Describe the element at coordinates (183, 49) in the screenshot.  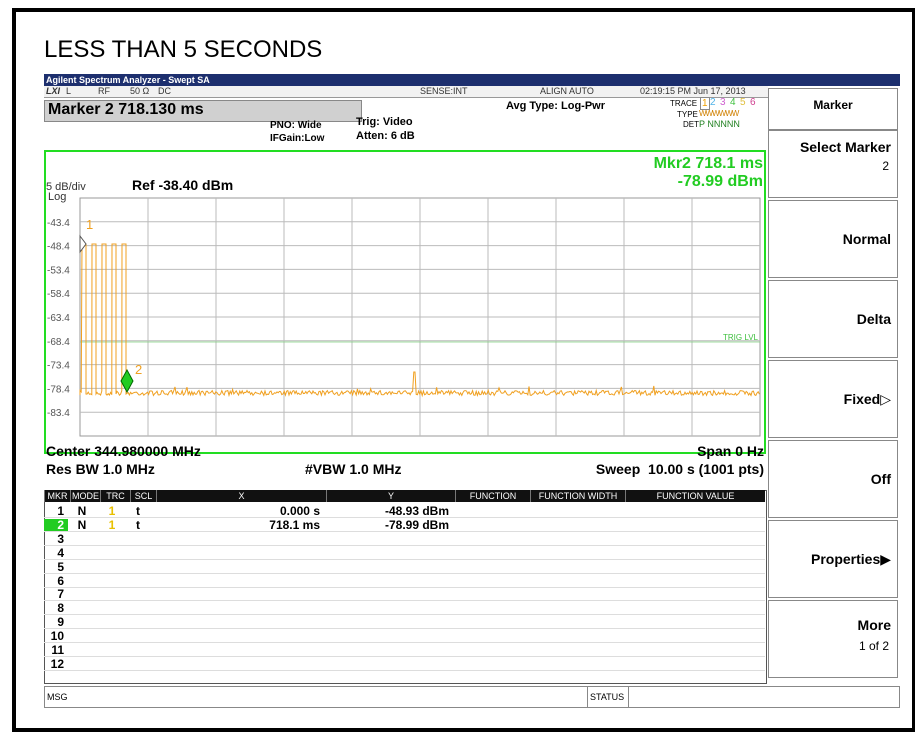
I see `page-title: LESS THAN 5 SECONDS` at that location.